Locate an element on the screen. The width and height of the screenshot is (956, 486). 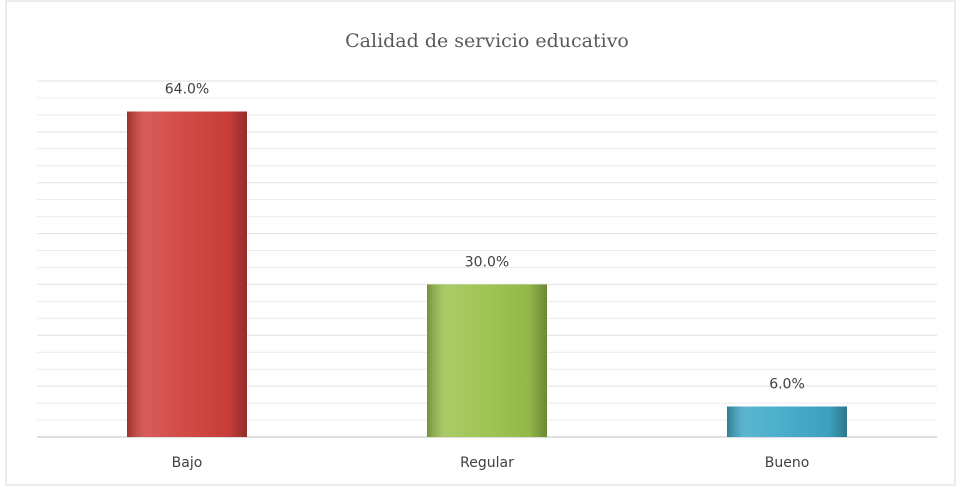
data-label: 64.0% is located at coordinates (187, 90).